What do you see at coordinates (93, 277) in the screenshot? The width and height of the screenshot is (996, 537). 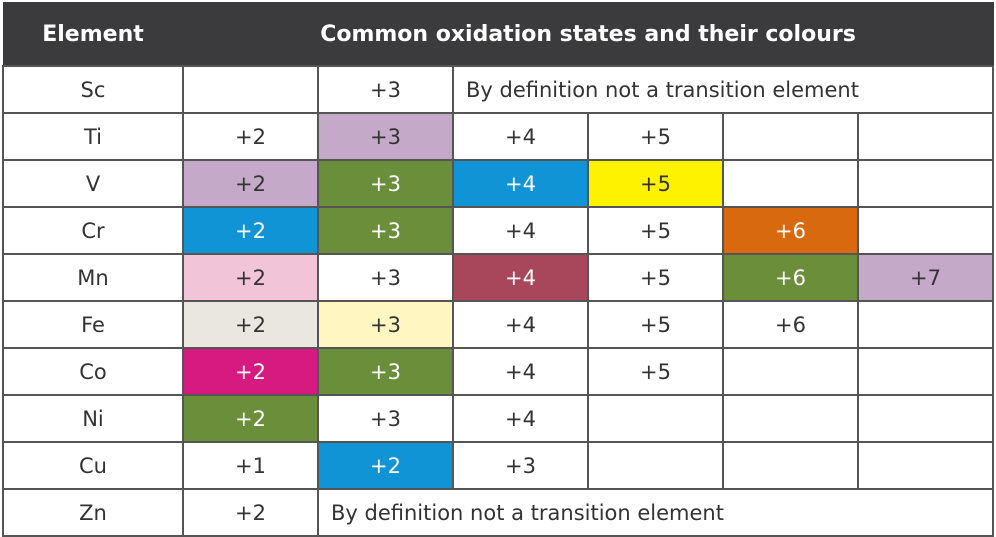 I see `element-cell: Mn` at bounding box center [93, 277].